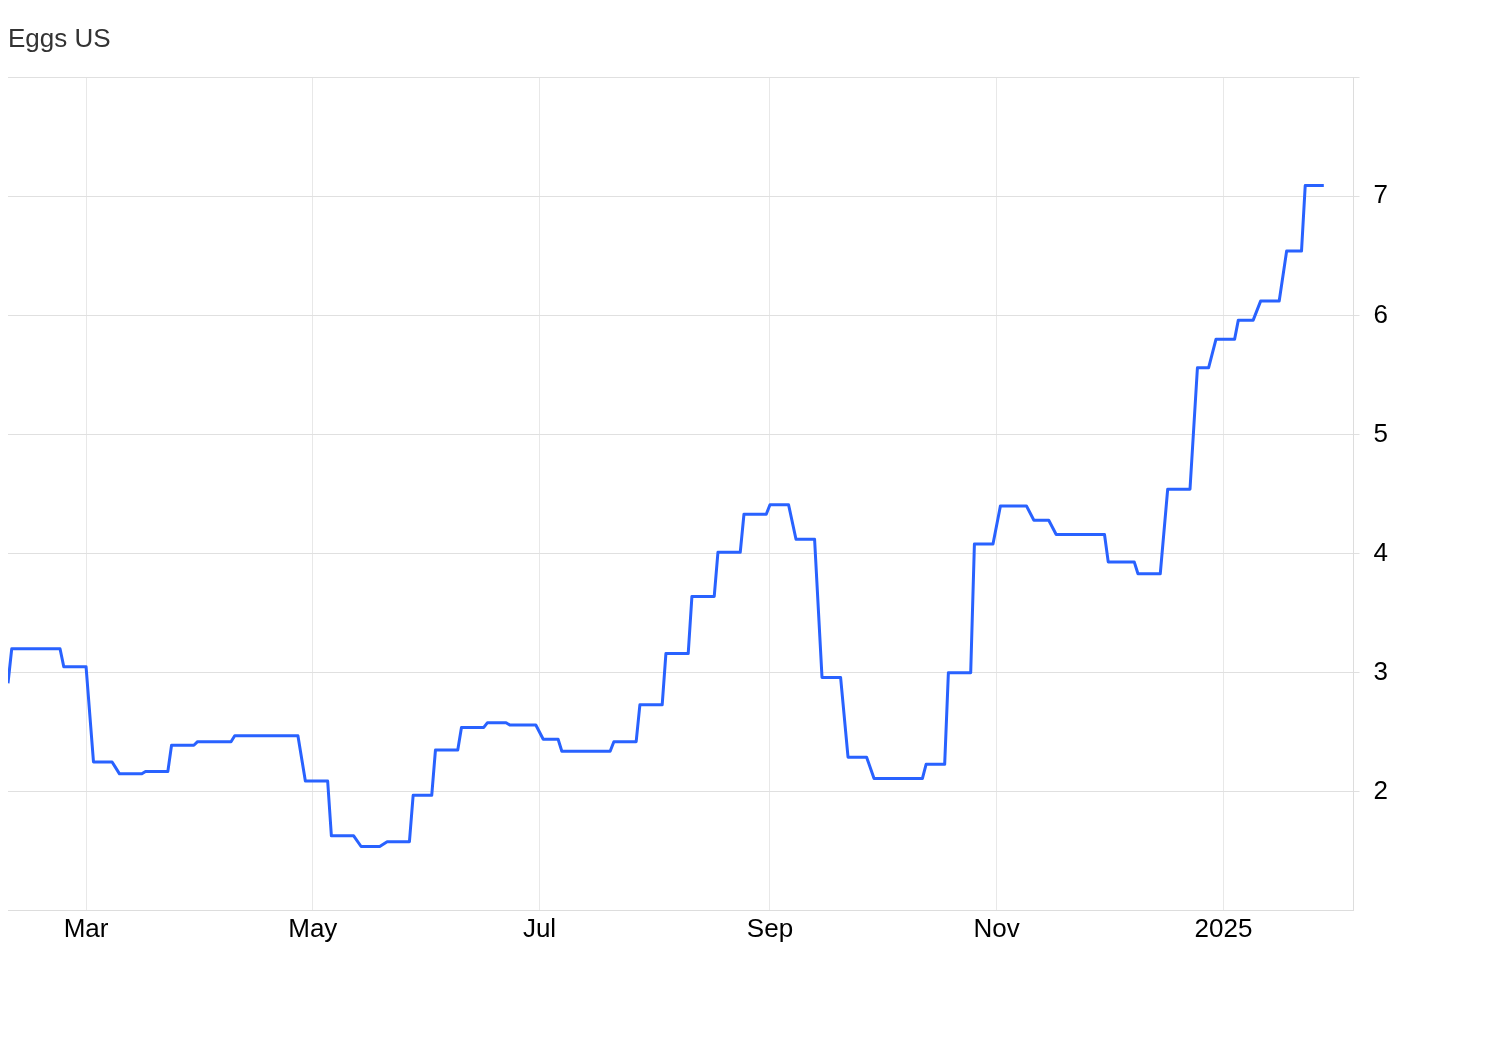 The image size is (1500, 1040). What do you see at coordinates (770, 927) in the screenshot?
I see `x-tick-label: Sep` at bounding box center [770, 927].